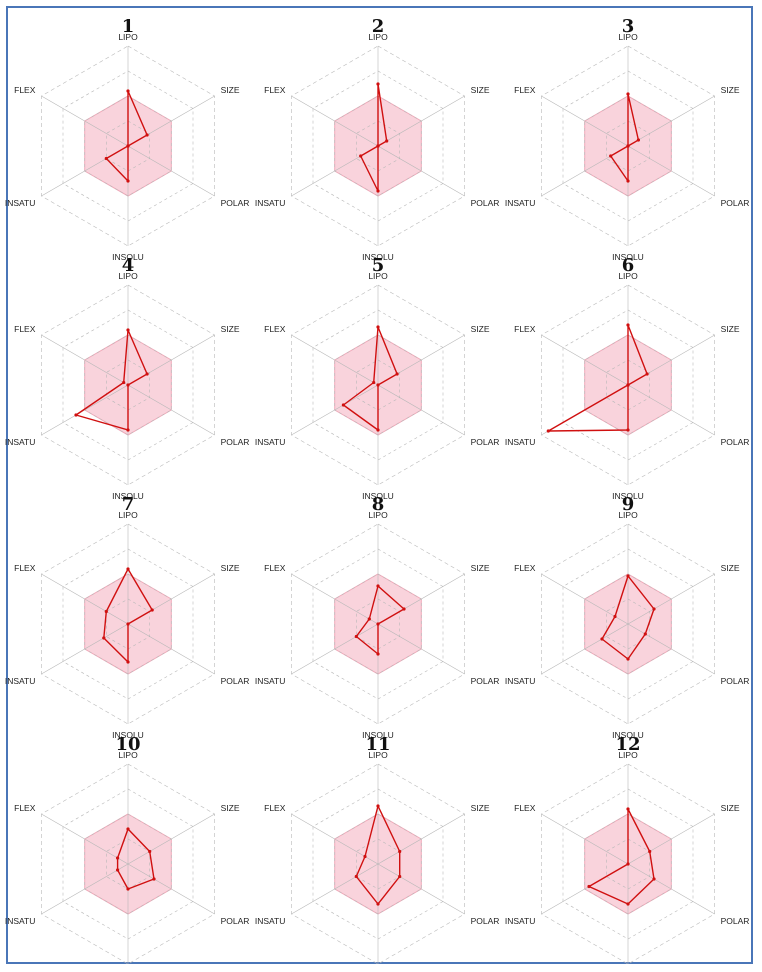  Describe the element at coordinates (128, 265) in the screenshot. I see `panel-number: 4` at that location.